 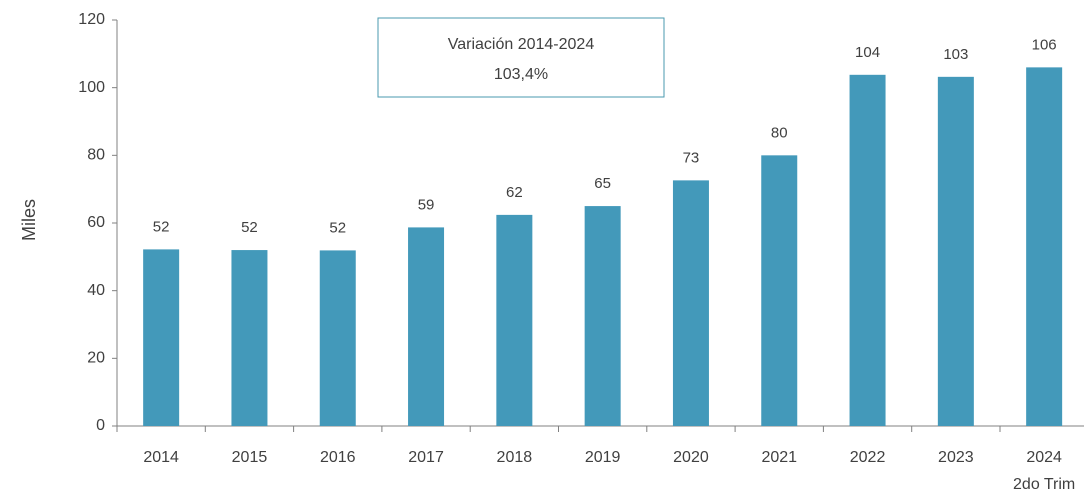 I want to click on y-tick-label: 0, so click(x=100, y=425).